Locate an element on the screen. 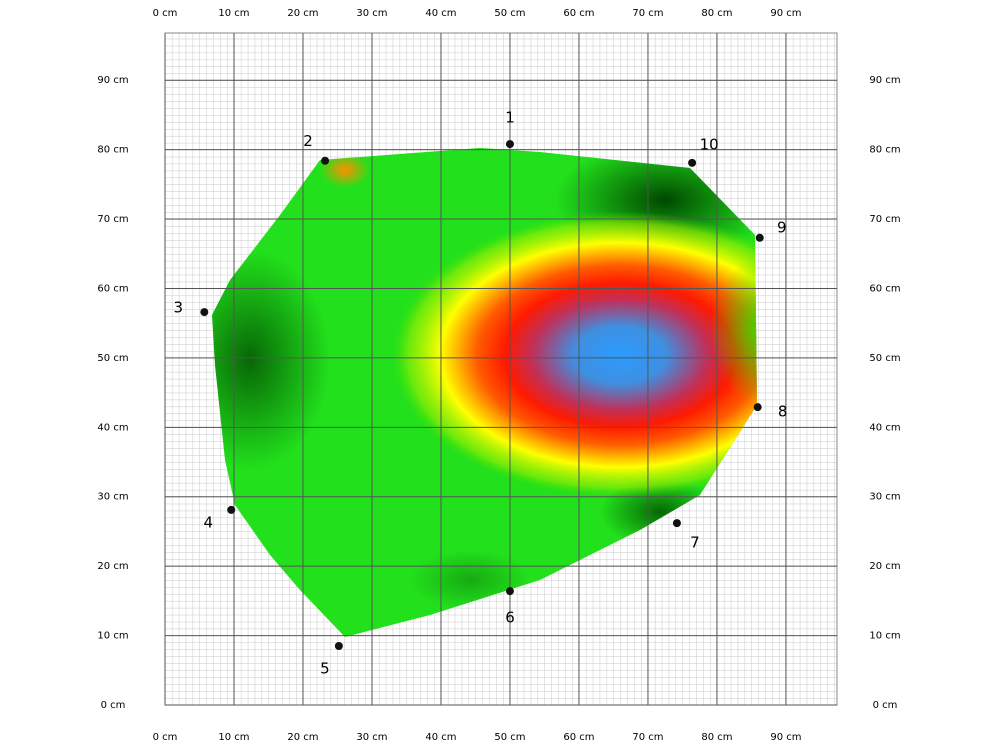  electrode-label: 5 is located at coordinates (325, 668).